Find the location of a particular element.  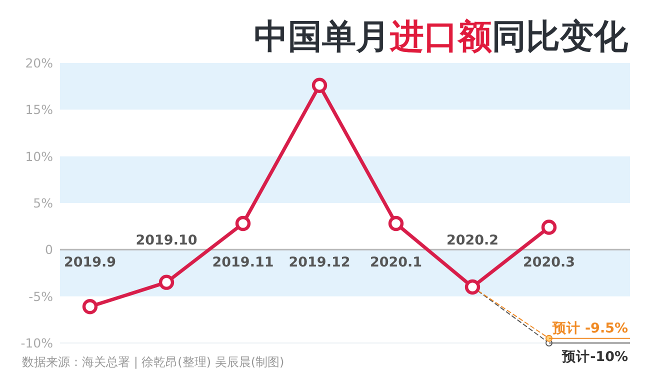

y-tick-label: 20% is located at coordinates (39, 63).